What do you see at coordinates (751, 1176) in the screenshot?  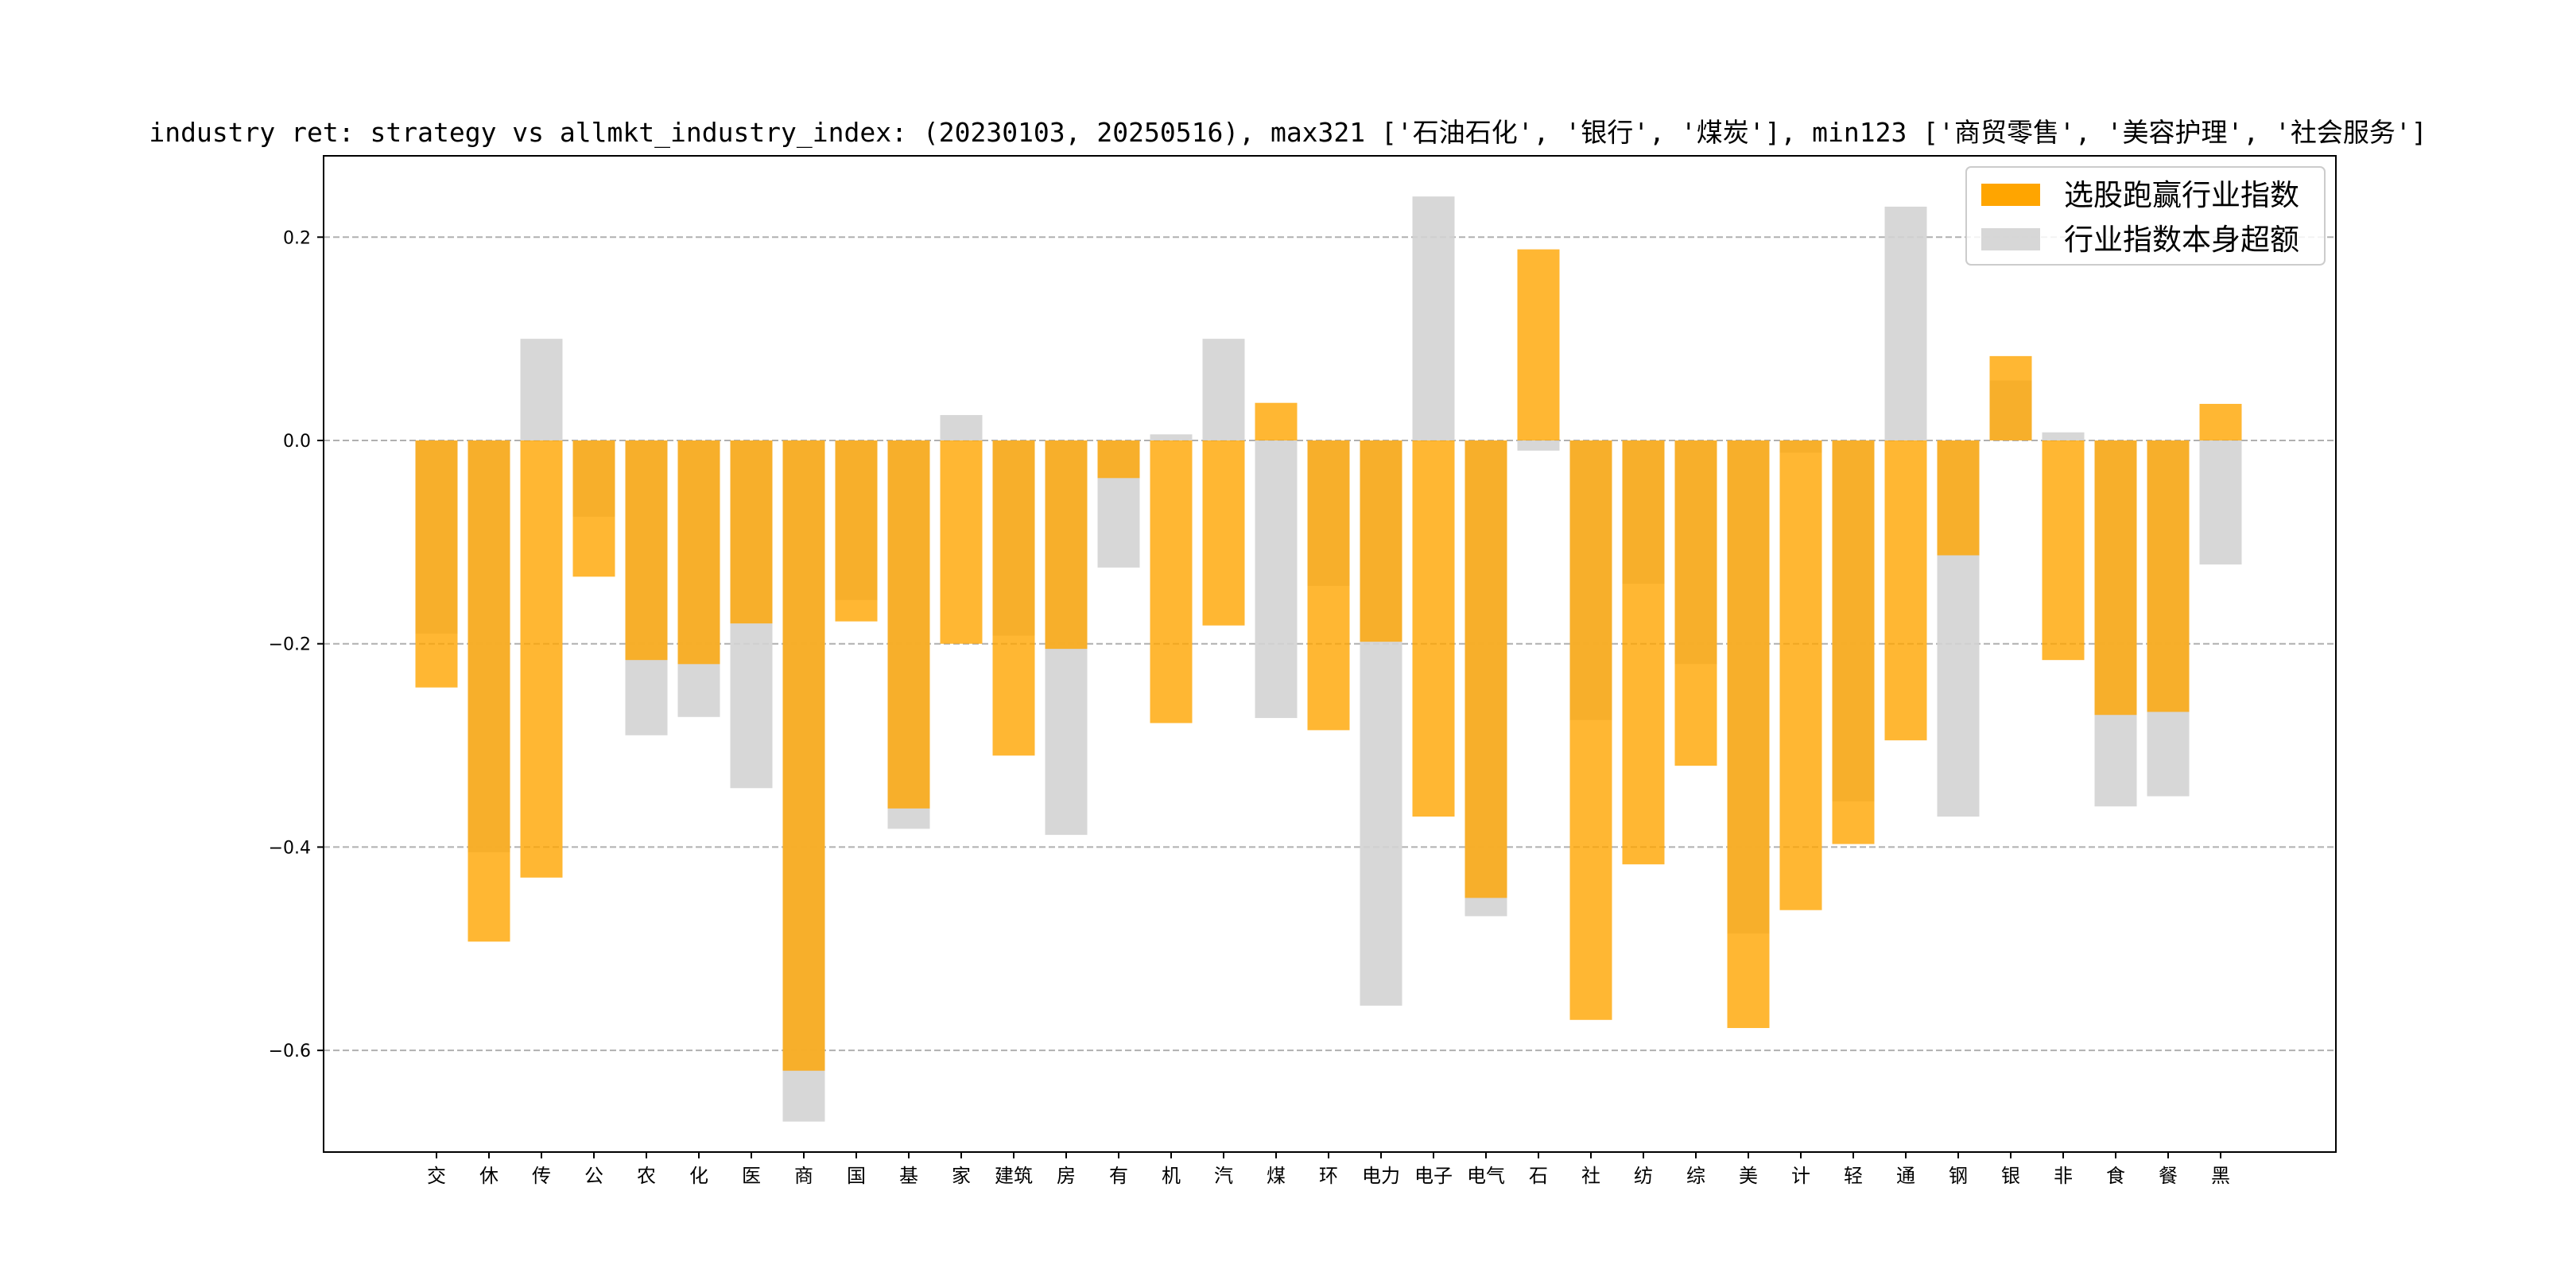 I see `x-tick-label: 医` at bounding box center [751, 1176].